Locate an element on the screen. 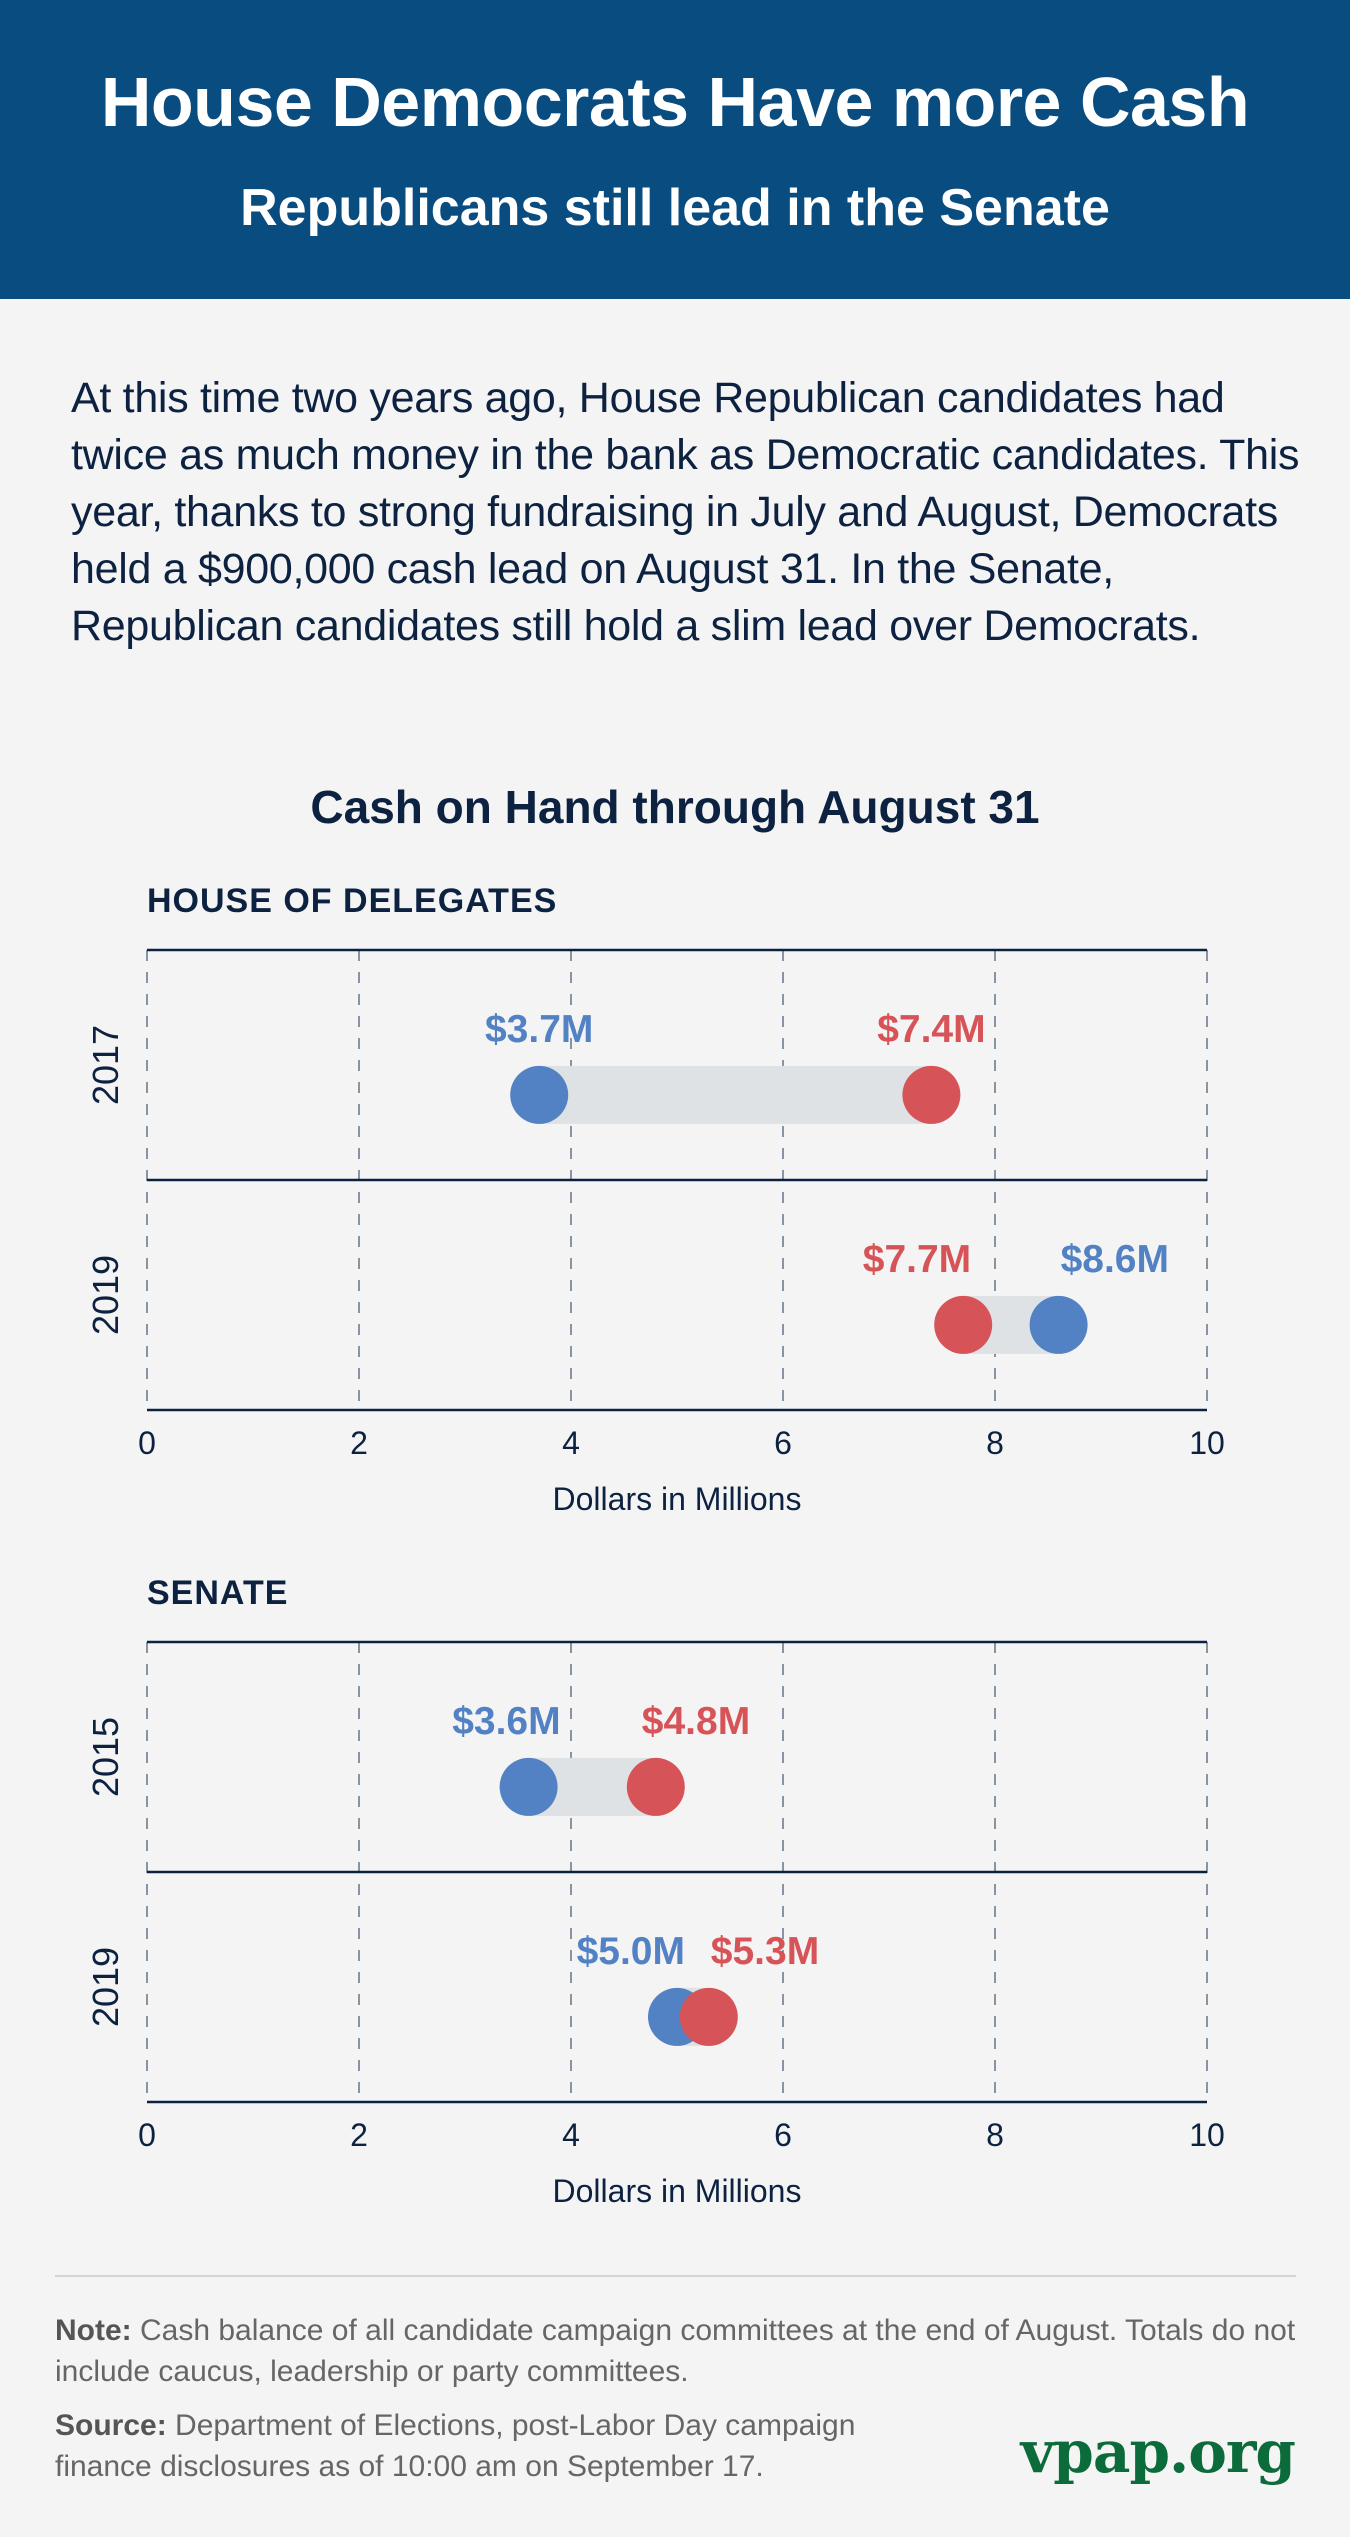 The width and height of the screenshot is (1350, 2537). rep-value-label: $7.4M is located at coordinates (931, 1029).